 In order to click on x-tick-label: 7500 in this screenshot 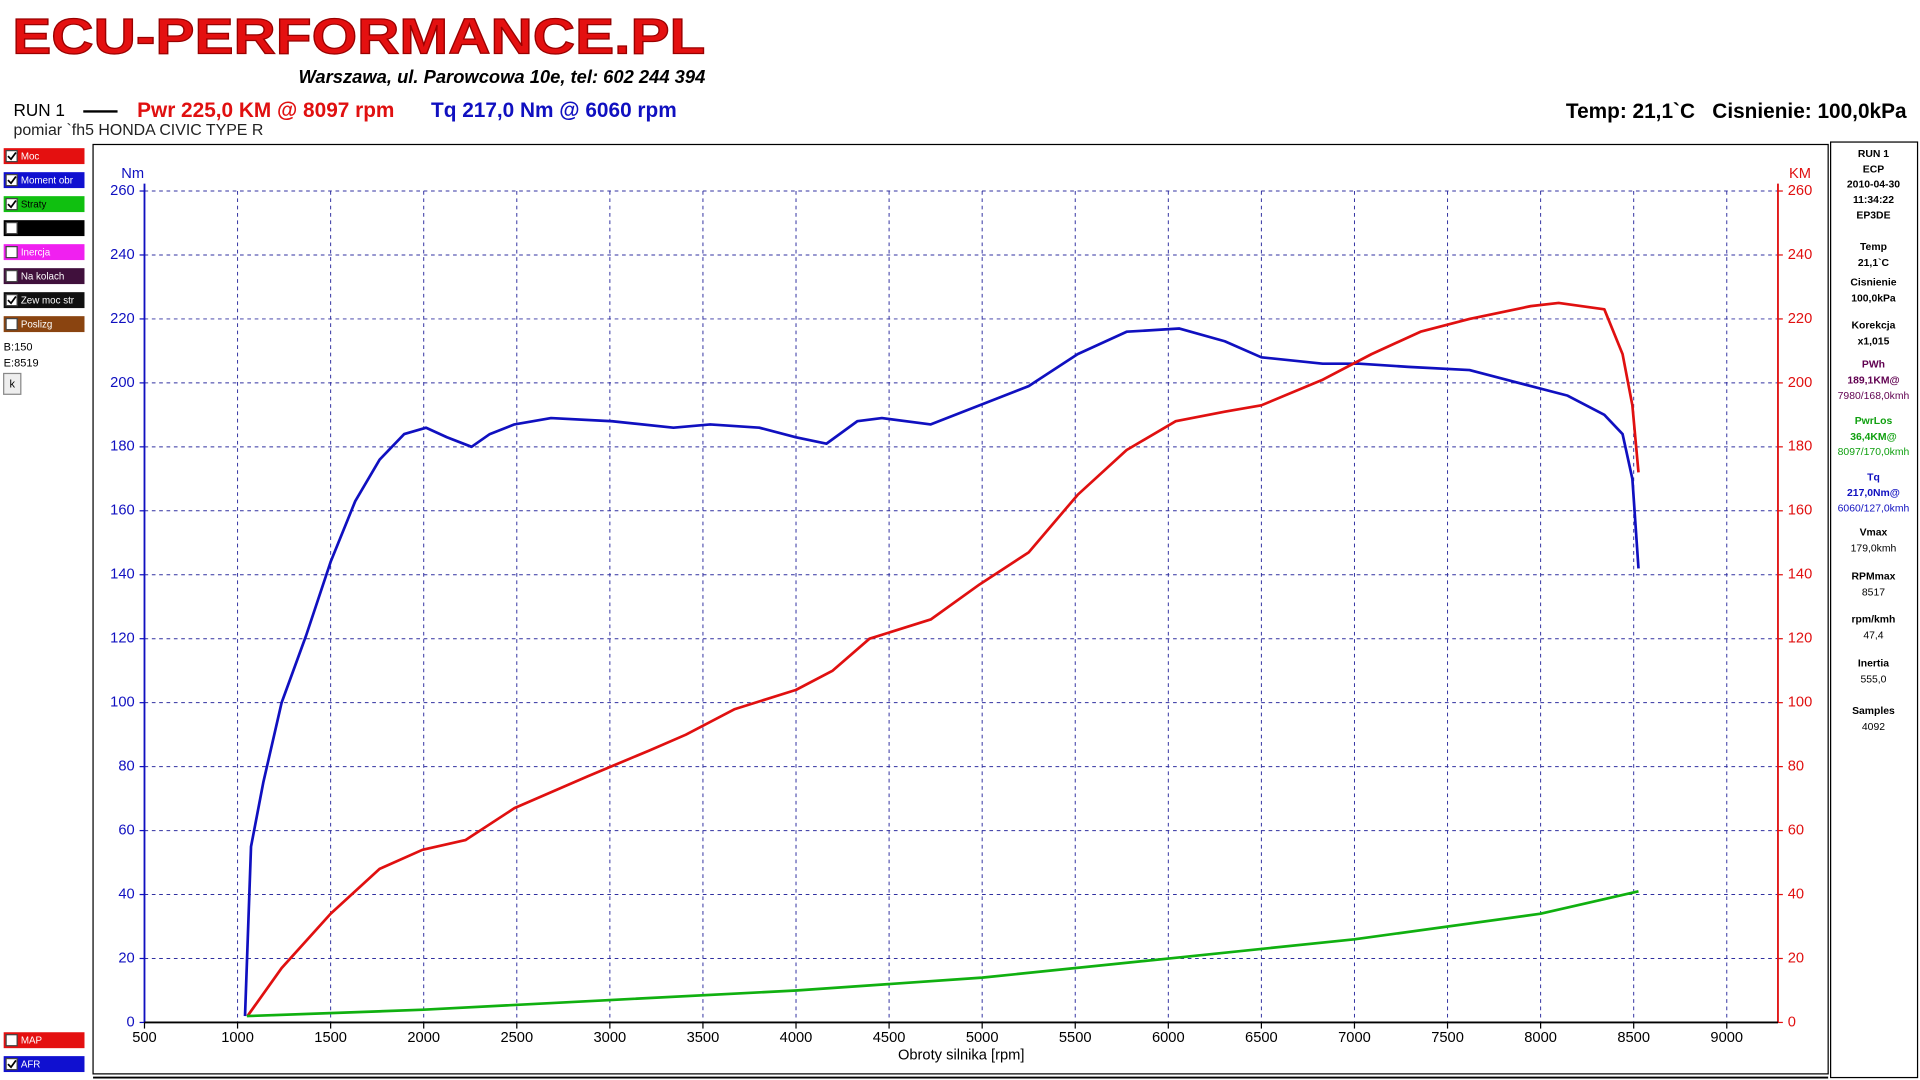, I will do `click(1447, 1038)`.